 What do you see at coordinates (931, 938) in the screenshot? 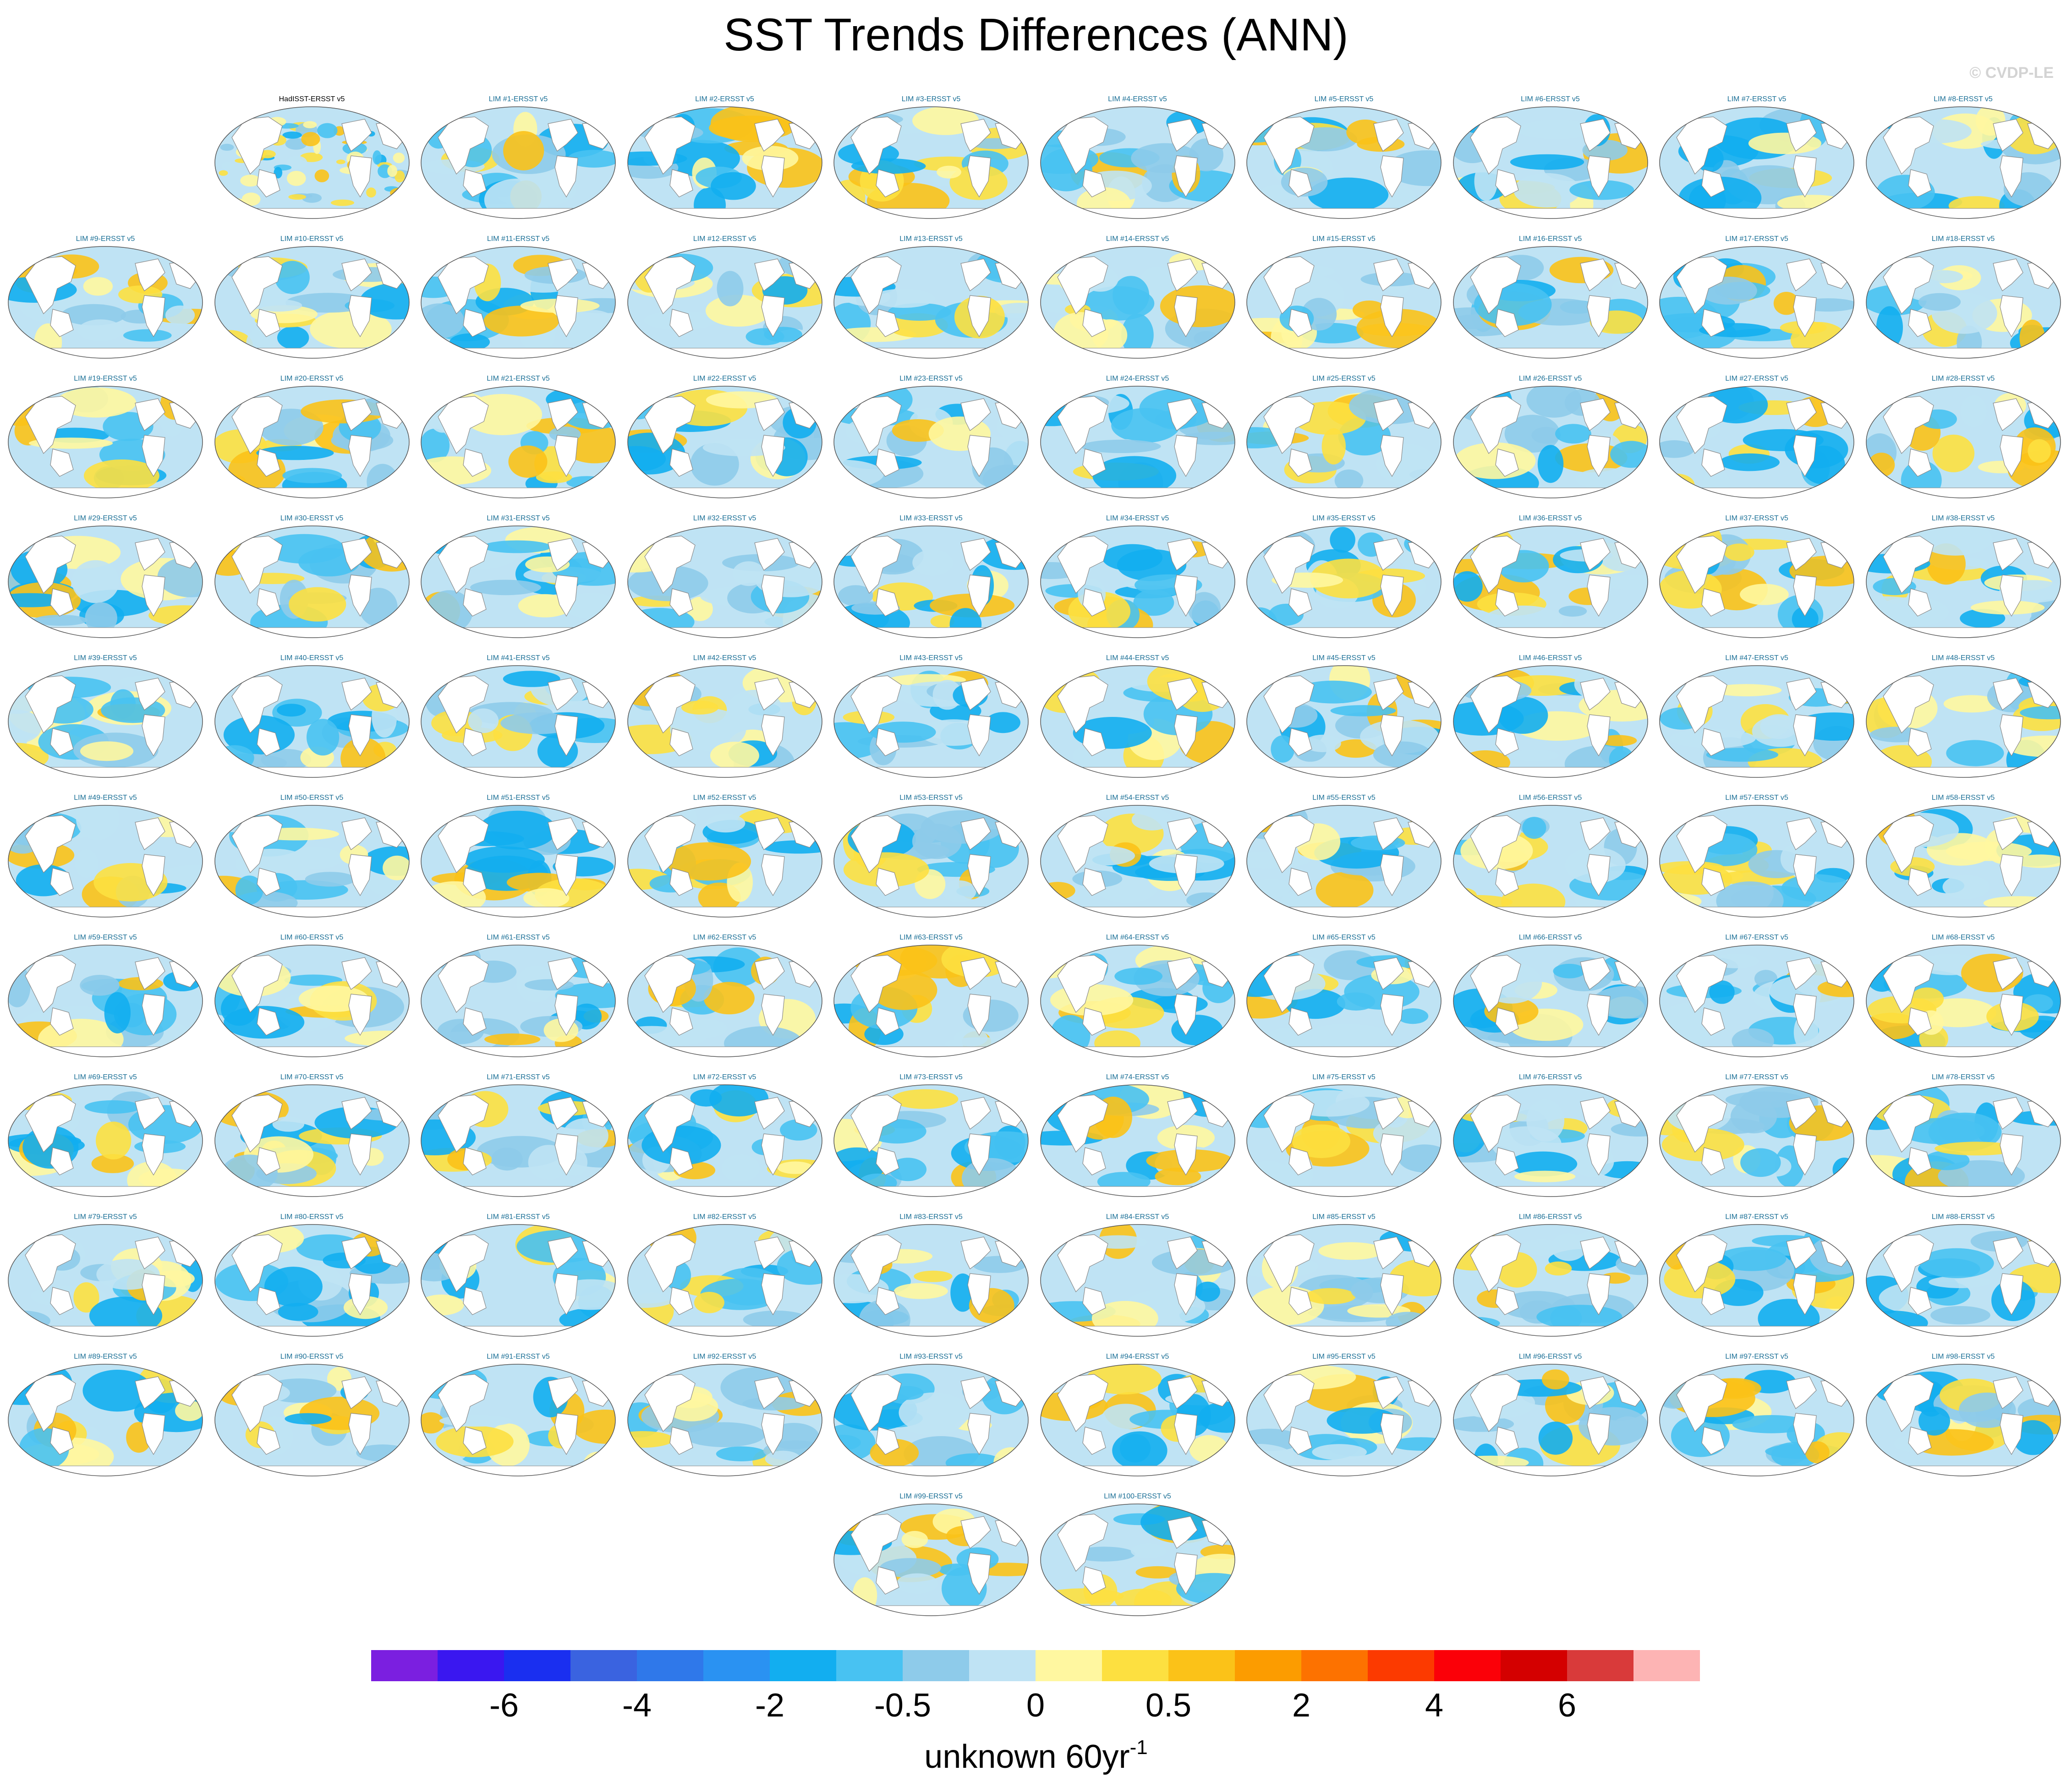
I see `panel-title: LIM #63-ERSST v5` at bounding box center [931, 938].